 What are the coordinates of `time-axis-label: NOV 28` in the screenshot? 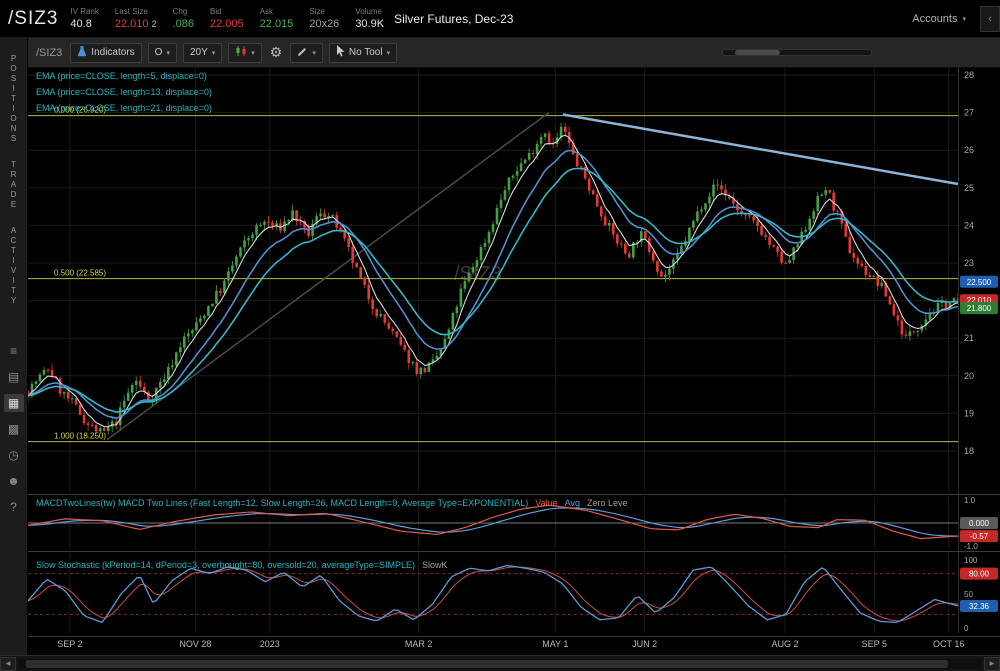 It's located at (195, 644).